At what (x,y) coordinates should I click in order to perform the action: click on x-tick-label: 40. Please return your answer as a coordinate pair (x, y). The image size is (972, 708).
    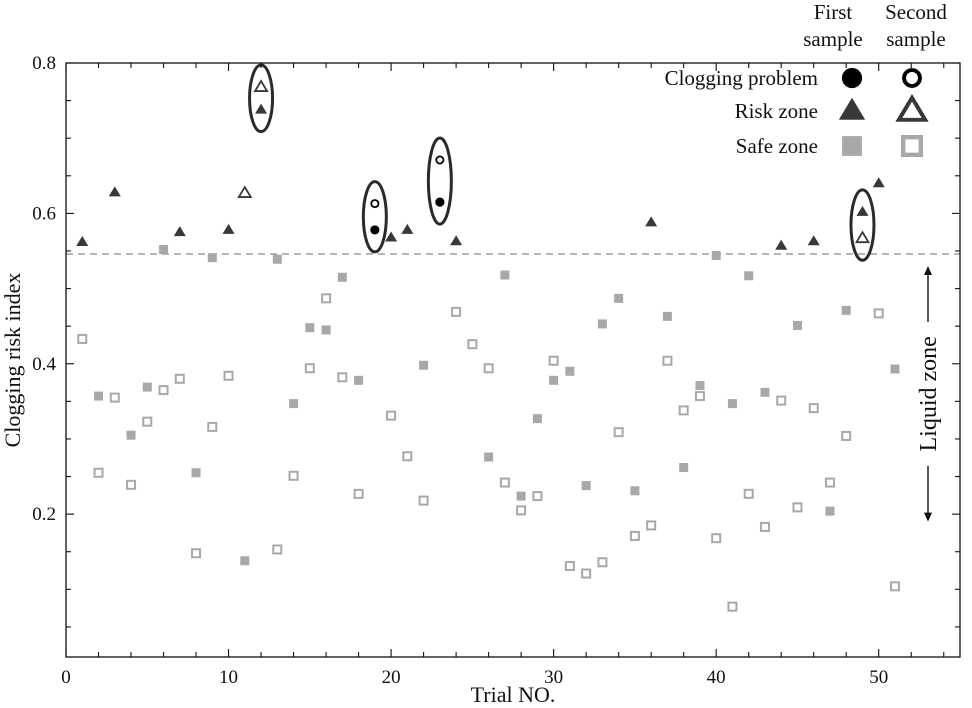
    Looking at the image, I should click on (716, 677).